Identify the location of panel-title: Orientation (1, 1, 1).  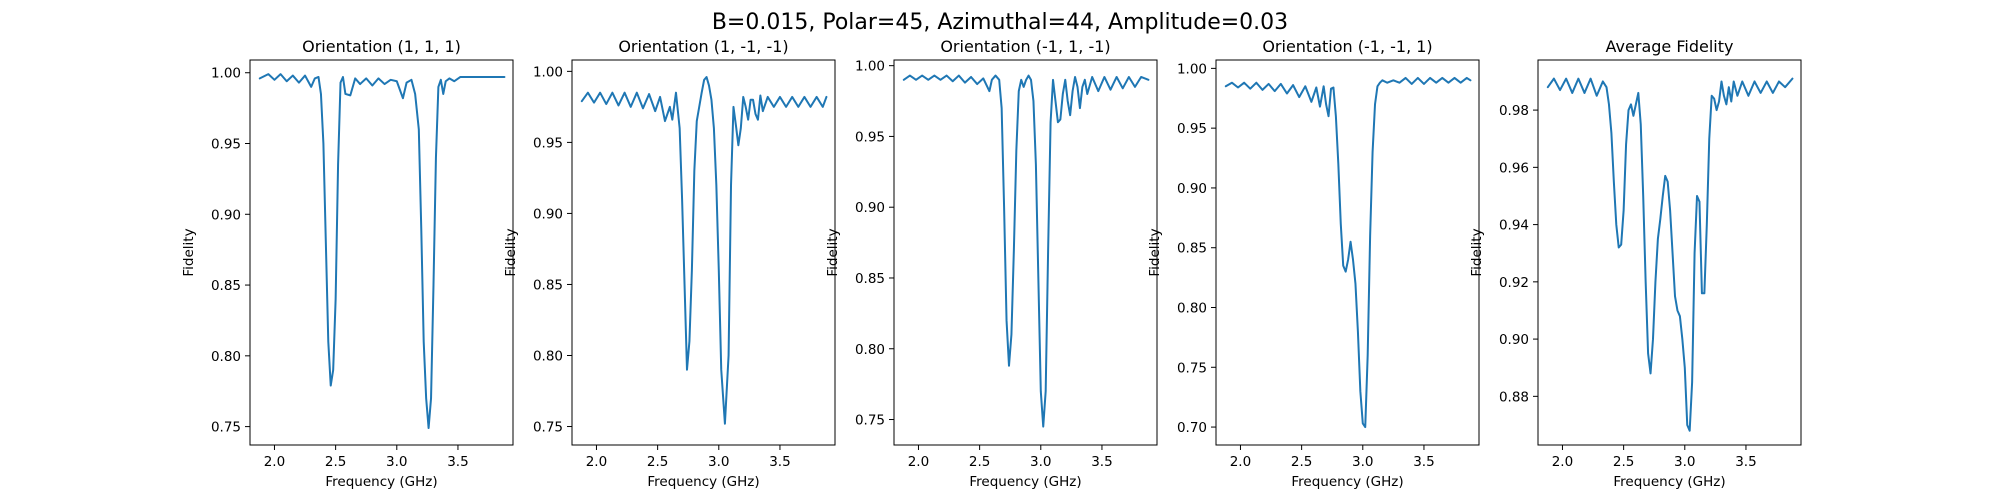
(381, 46).